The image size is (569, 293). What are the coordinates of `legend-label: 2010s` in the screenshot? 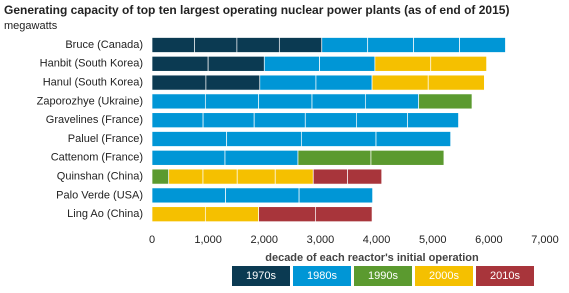 It's located at (505, 276).